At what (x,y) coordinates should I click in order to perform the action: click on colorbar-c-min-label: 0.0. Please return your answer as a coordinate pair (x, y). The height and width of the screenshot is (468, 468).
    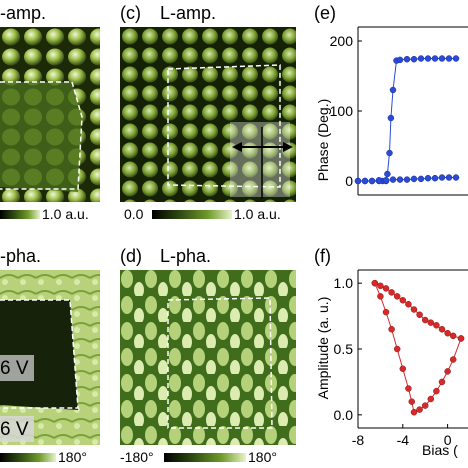
    Looking at the image, I should click on (134, 214).